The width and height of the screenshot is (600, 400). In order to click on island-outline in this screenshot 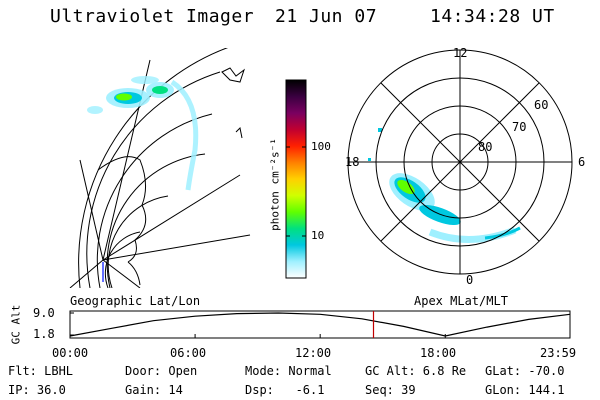, I will do `click(233, 75)`.